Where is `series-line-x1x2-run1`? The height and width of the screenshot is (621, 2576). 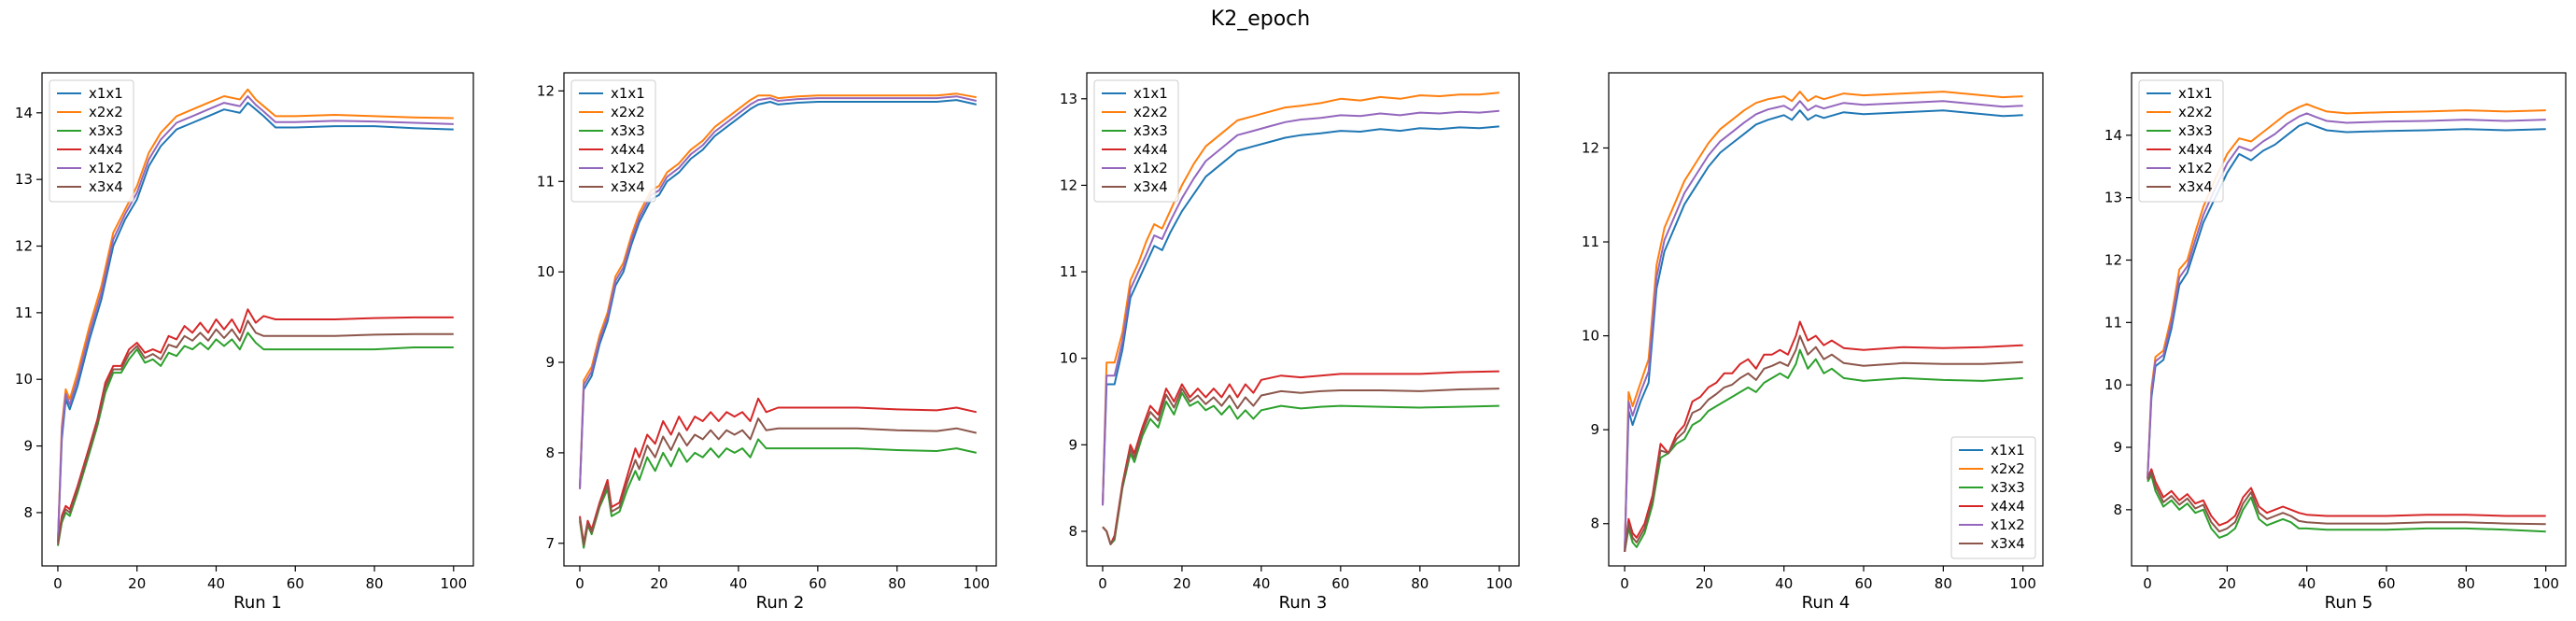 series-line-x1x2-run1 is located at coordinates (255, 319).